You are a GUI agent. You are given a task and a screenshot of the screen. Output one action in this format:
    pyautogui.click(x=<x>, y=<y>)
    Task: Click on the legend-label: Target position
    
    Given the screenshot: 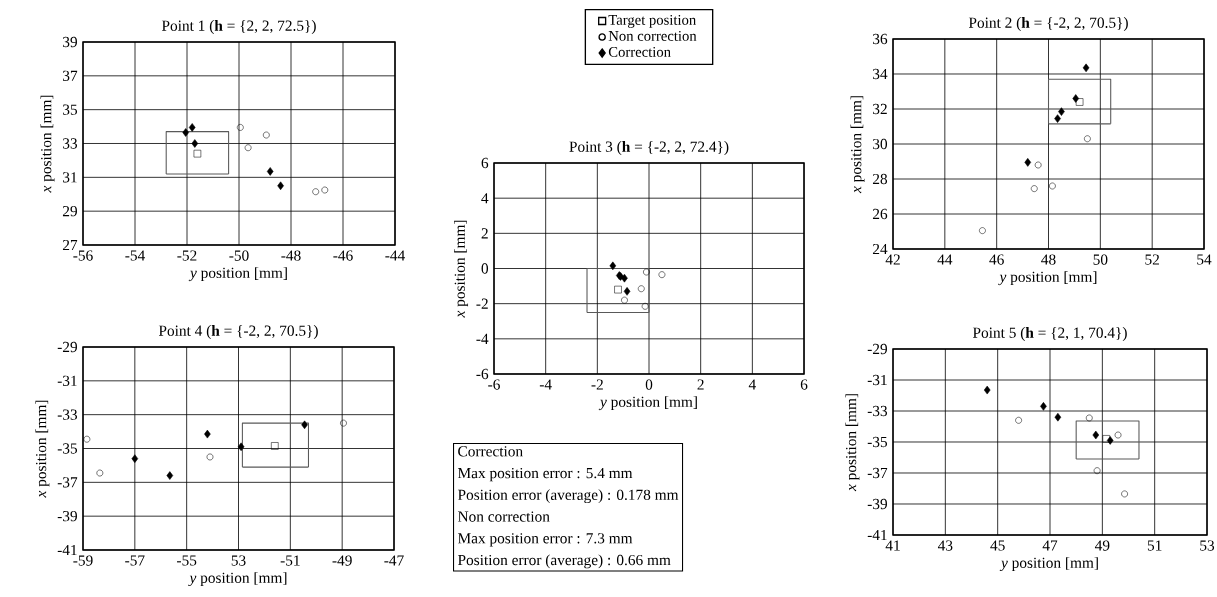 What is the action you would take?
    pyautogui.click(x=652, y=21)
    